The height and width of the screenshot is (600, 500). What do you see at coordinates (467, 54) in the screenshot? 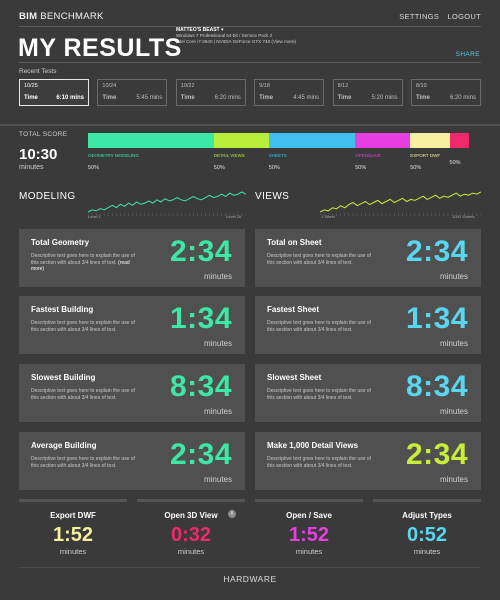
I see `share-link: SHARE` at bounding box center [467, 54].